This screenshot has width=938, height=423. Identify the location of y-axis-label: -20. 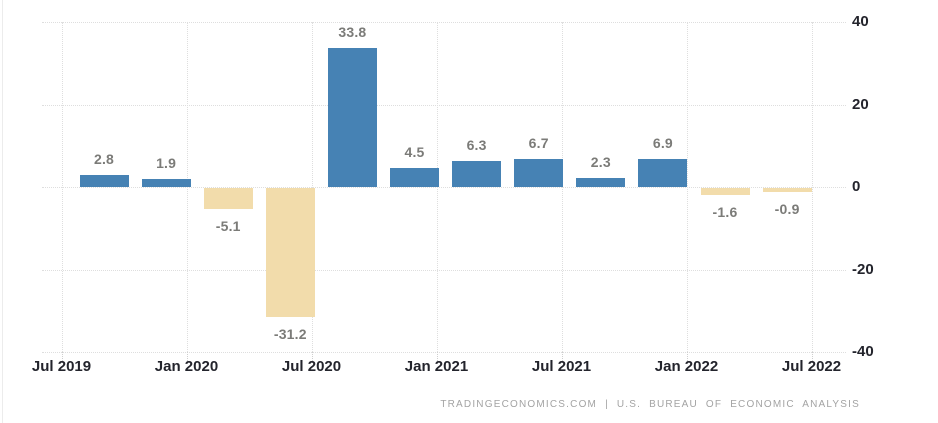
(863, 269).